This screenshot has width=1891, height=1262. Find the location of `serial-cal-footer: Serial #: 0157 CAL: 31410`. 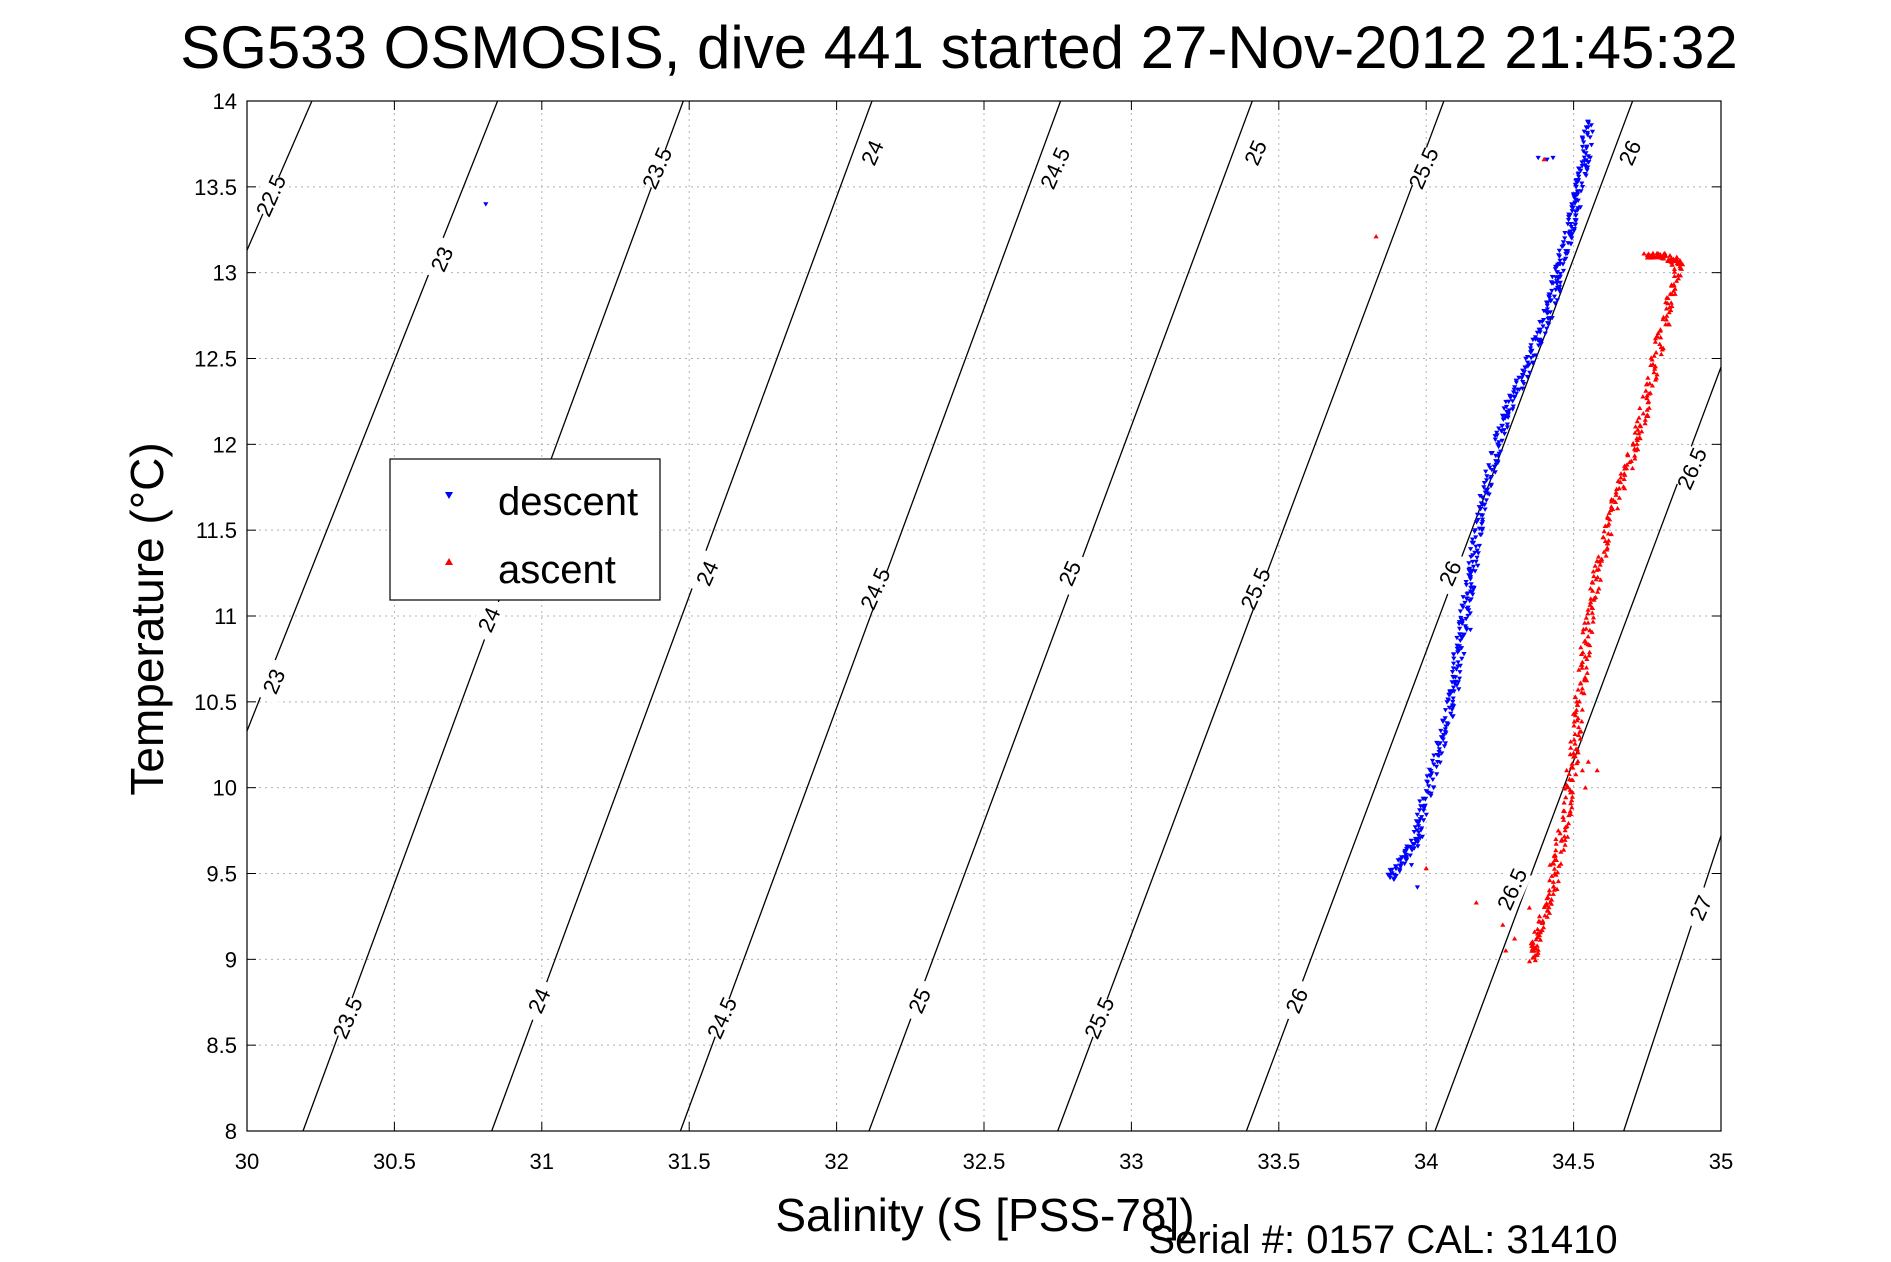

serial-cal-footer: Serial #: 0157 CAL: 31410 is located at coordinates (1382, 1240).